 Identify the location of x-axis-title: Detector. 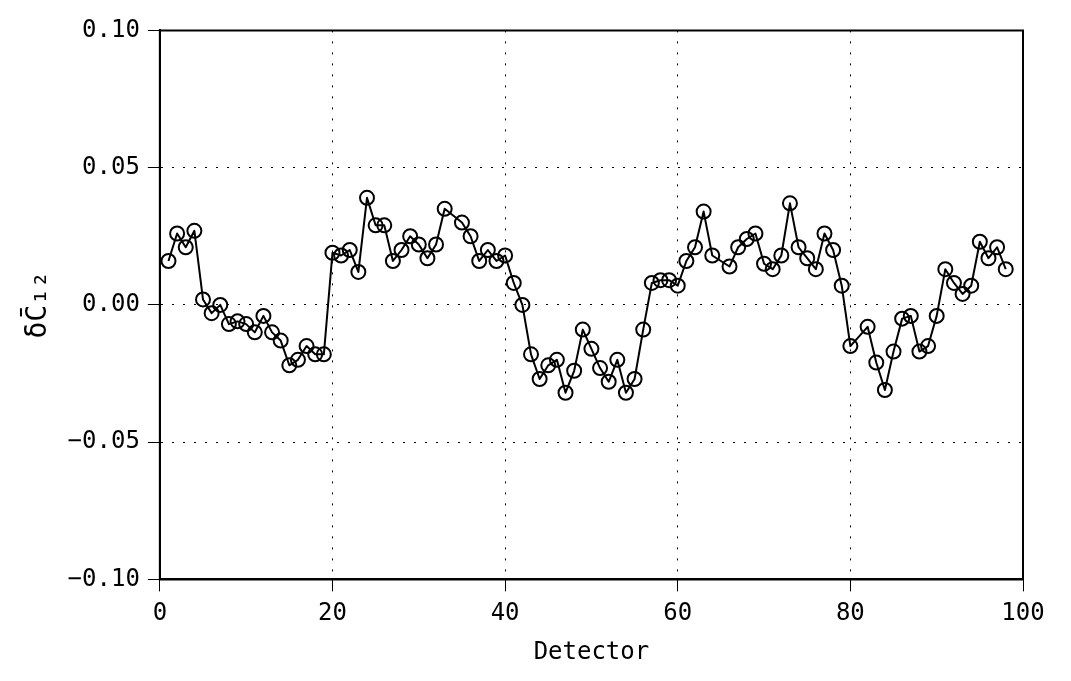
(591, 650).